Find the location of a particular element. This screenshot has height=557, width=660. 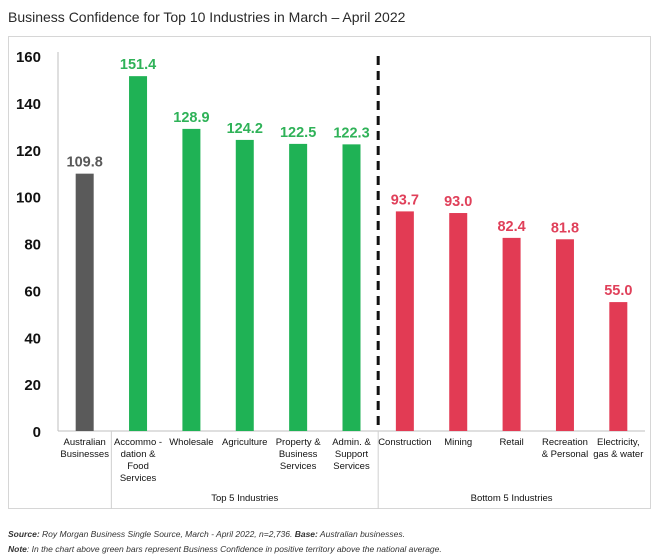

category-label: Mining is located at coordinates (458, 442).